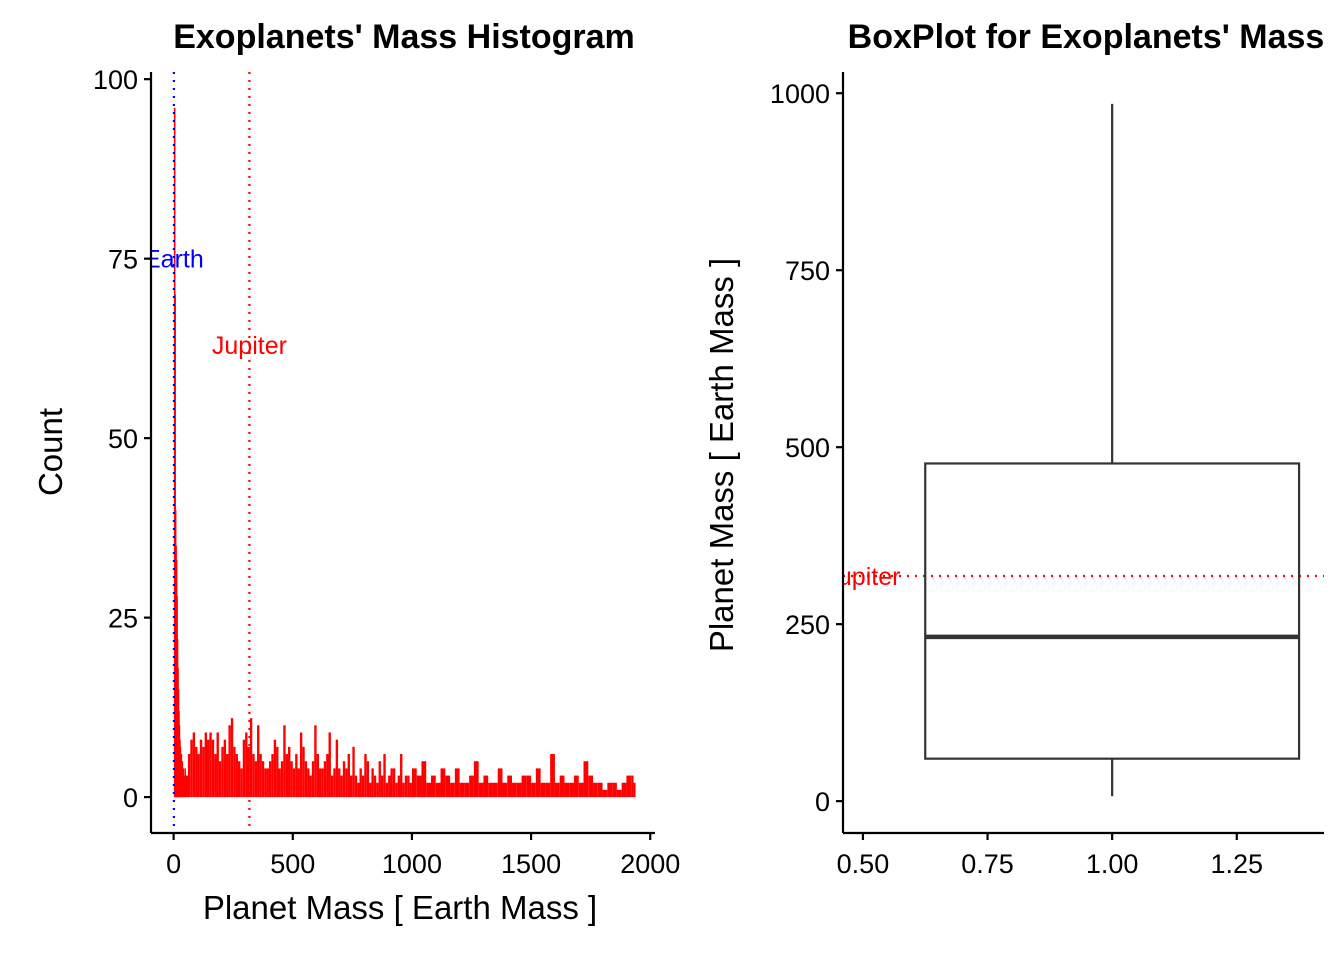  I want to click on x-tick-label: 0, so click(173, 864).